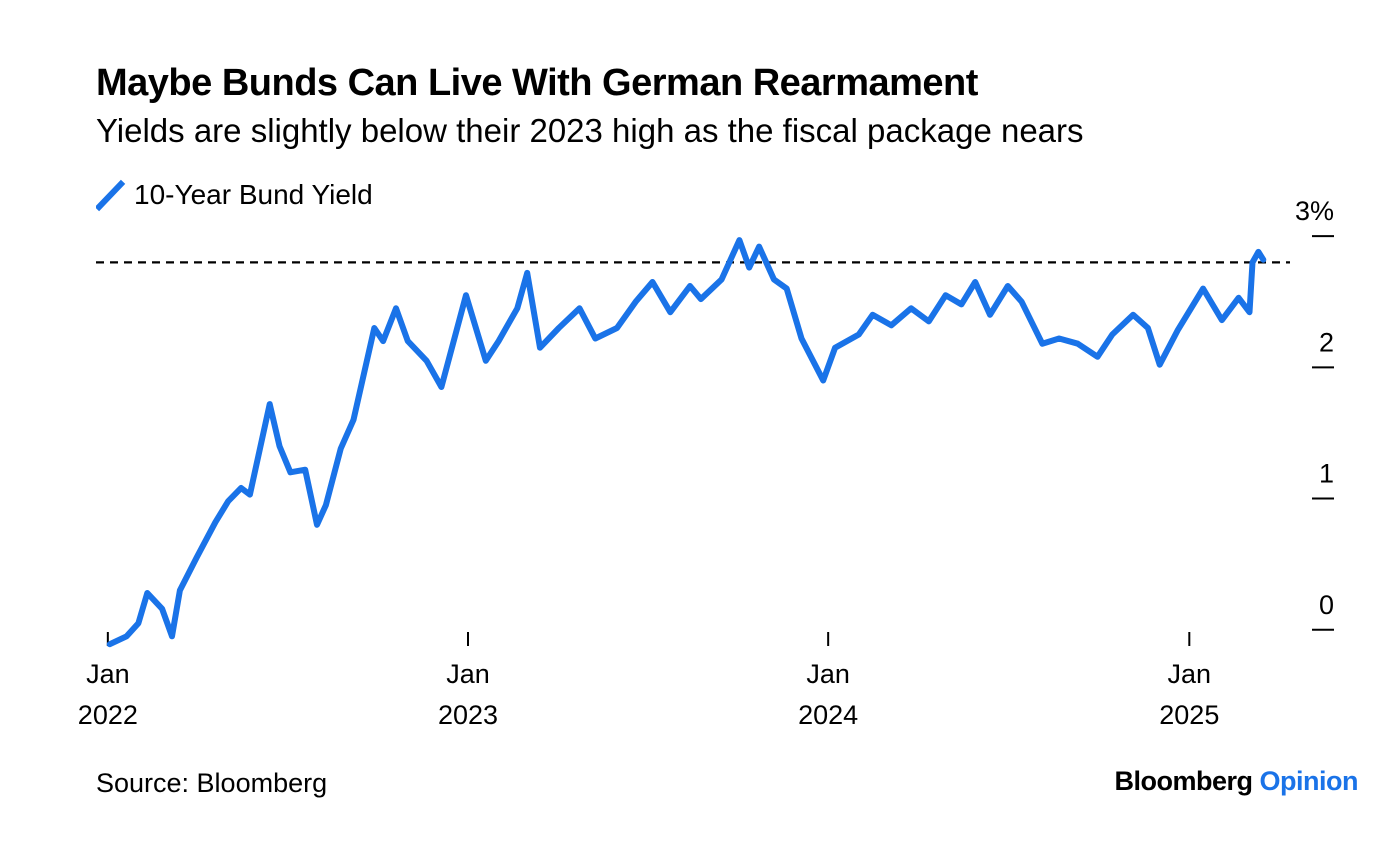  Describe the element at coordinates (1326, 605) in the screenshot. I see `y-tick-label: 0` at that location.